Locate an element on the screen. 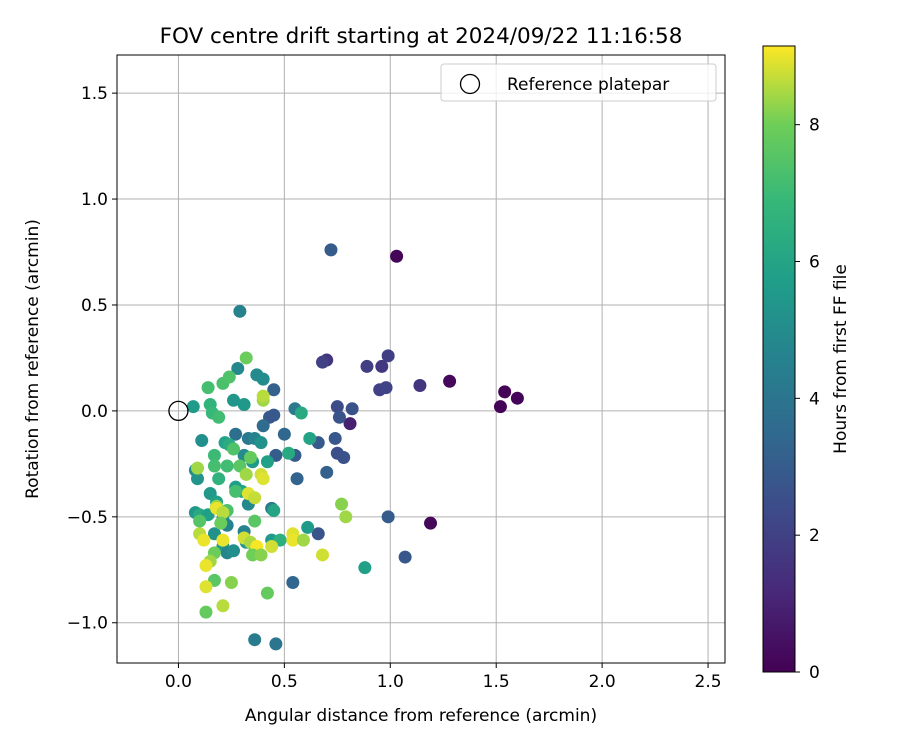  y-axis-label: Rotation from reference (arcmin) is located at coordinates (33, 359).